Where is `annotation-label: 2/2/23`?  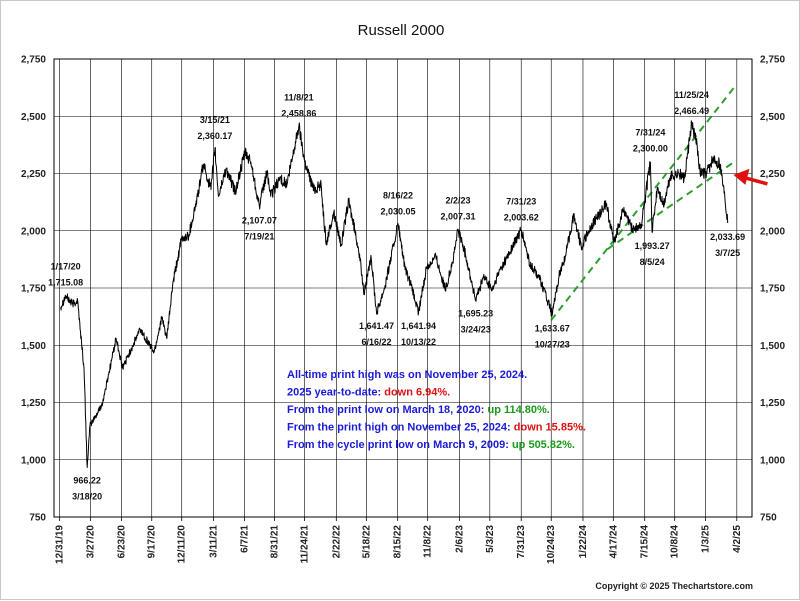 annotation-label: 2/2/23 is located at coordinates (458, 200).